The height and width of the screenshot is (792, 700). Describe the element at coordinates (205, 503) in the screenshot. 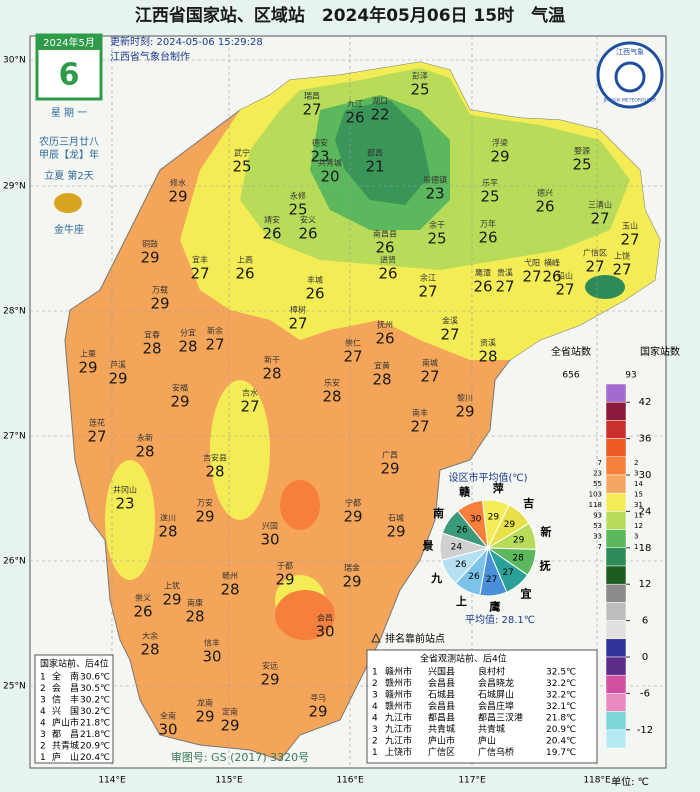

I see `station-name: 万安` at that location.